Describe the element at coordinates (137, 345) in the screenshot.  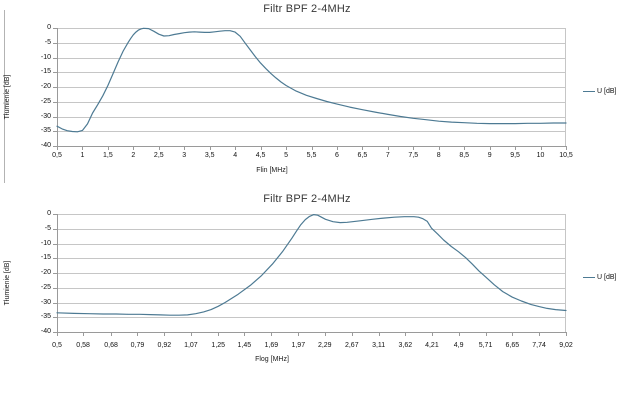
I see `x-tick-label: 0,79` at that location.